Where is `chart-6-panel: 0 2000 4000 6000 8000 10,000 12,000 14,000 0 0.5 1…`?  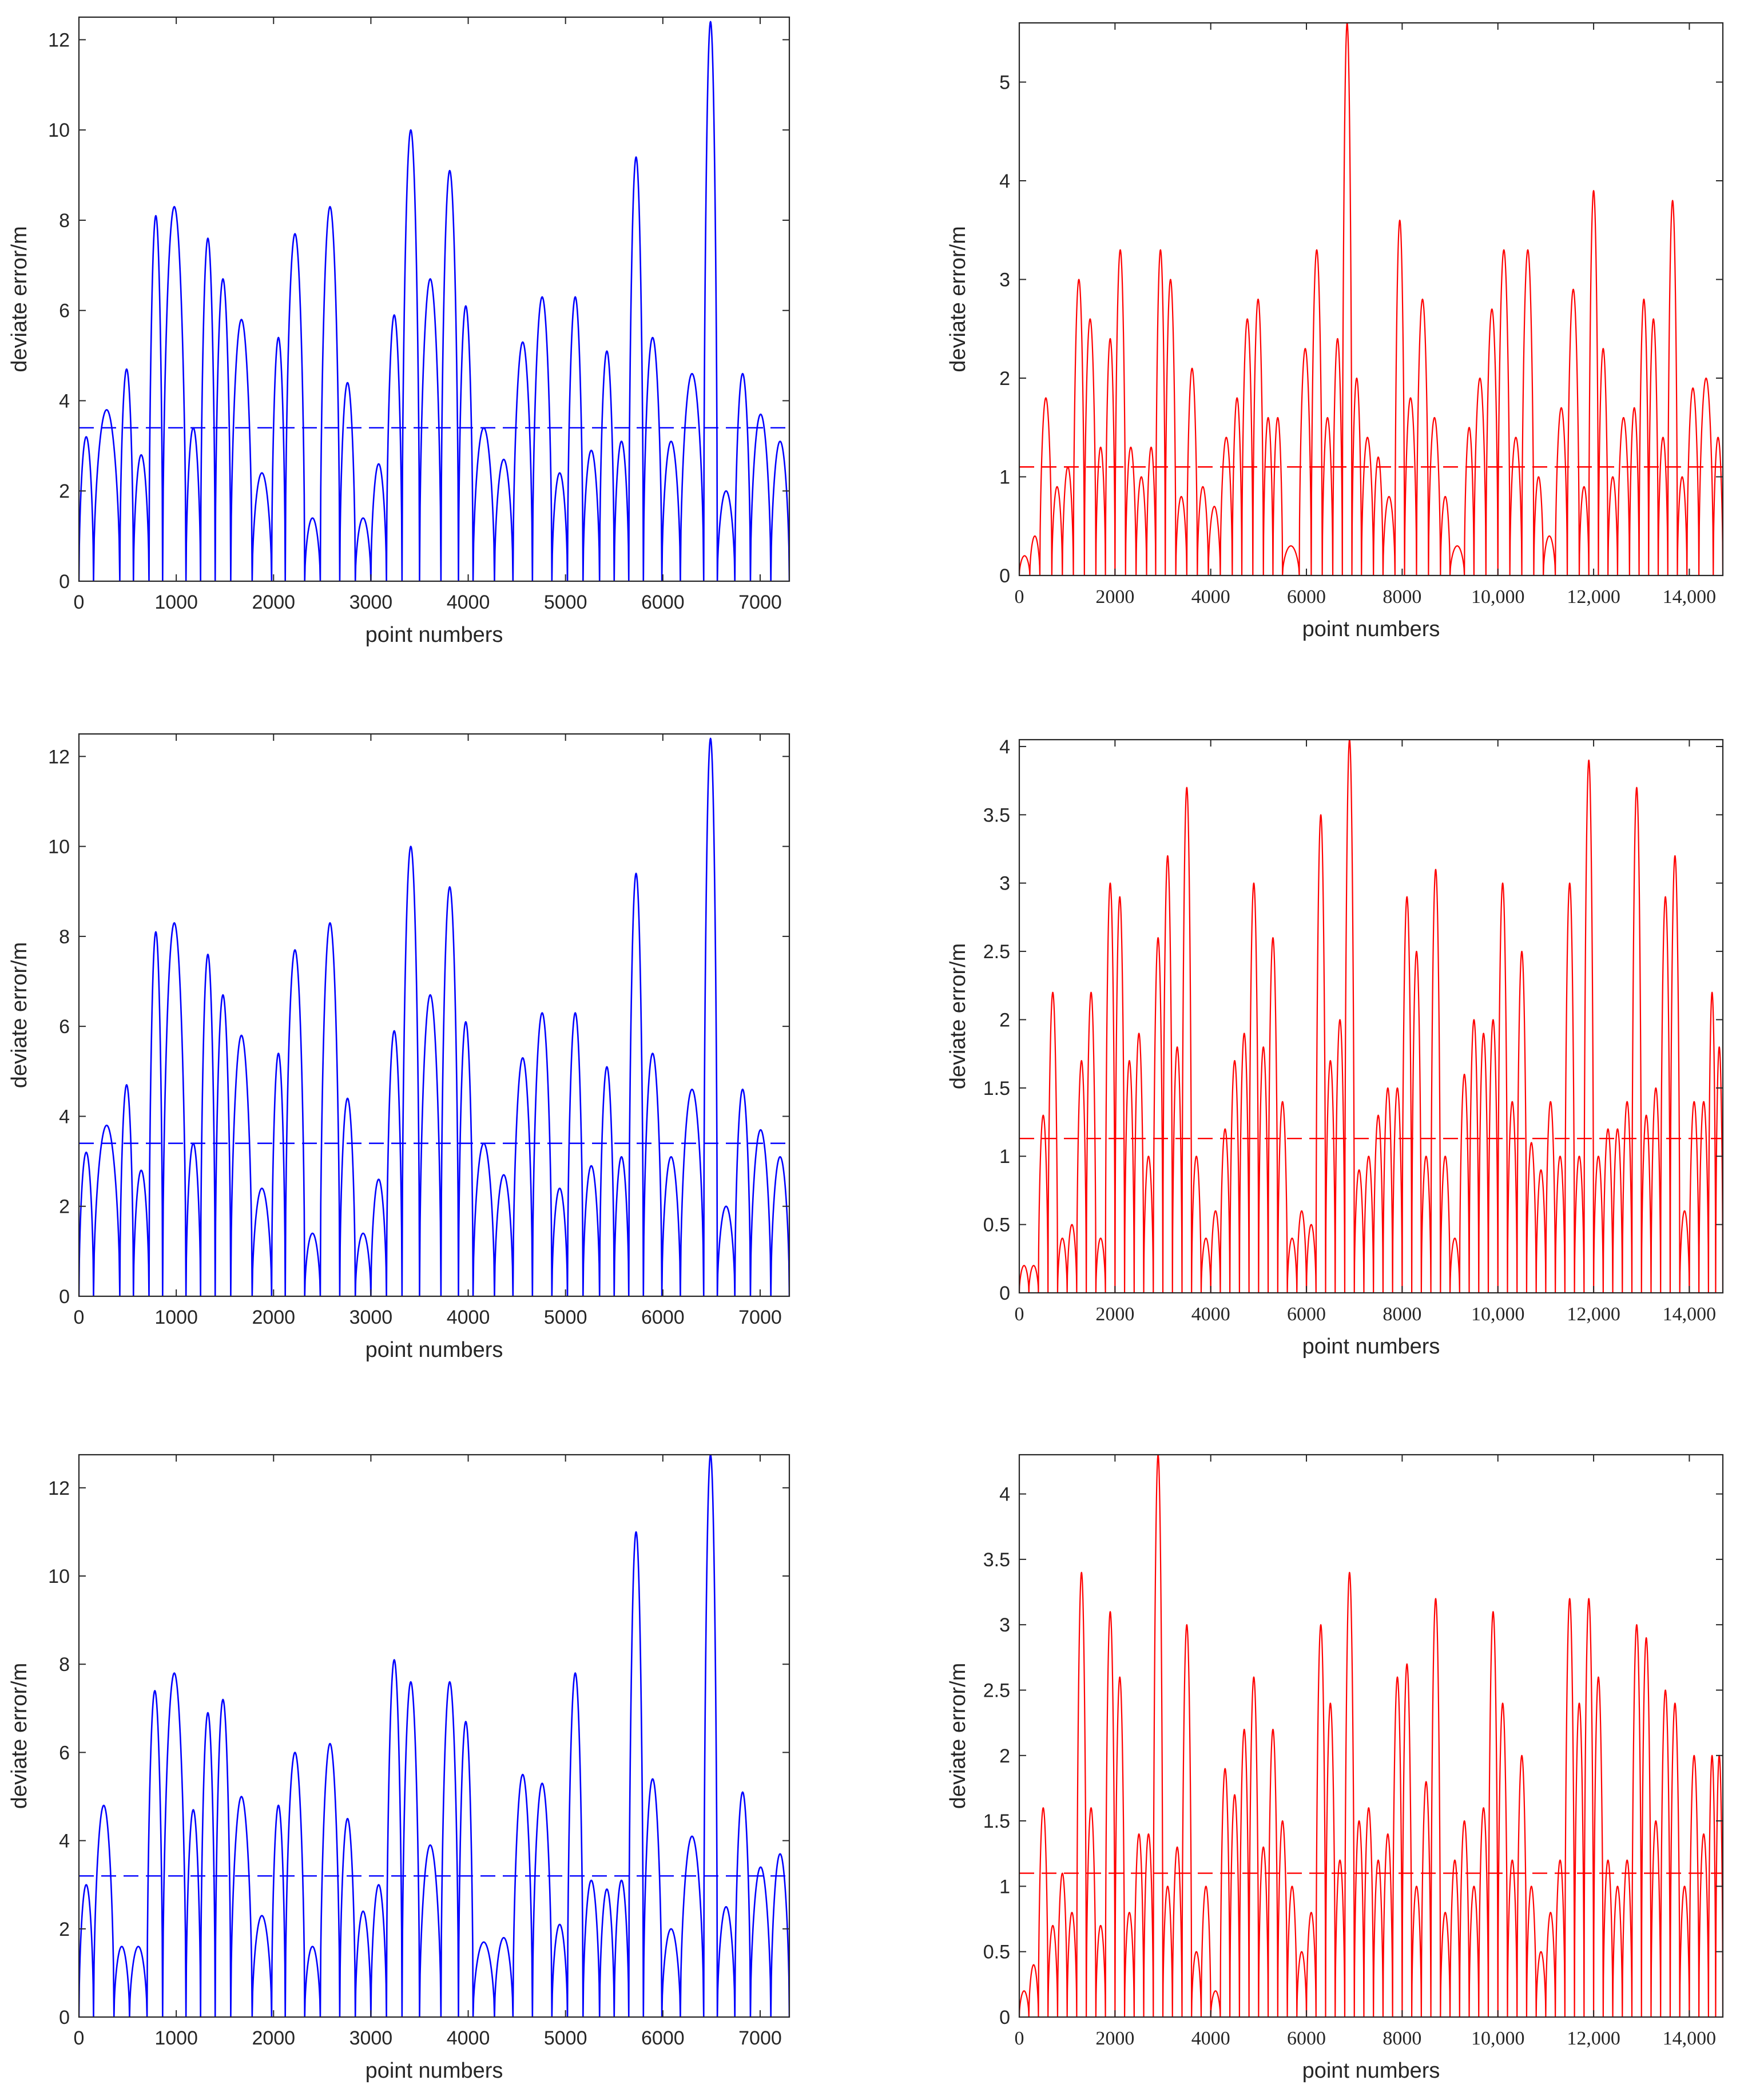
chart-6-panel: 0 2000 4000 6000 8000 10,000 12,000 14,000 0 0.5 1… is located at coordinates (1335, 1769).